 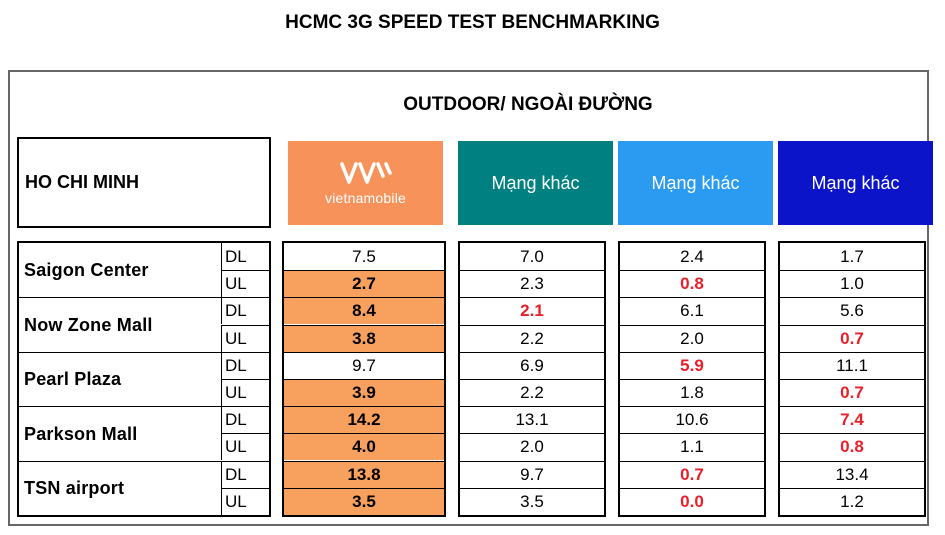 I want to click on table-cell: 13.1, so click(x=532, y=419).